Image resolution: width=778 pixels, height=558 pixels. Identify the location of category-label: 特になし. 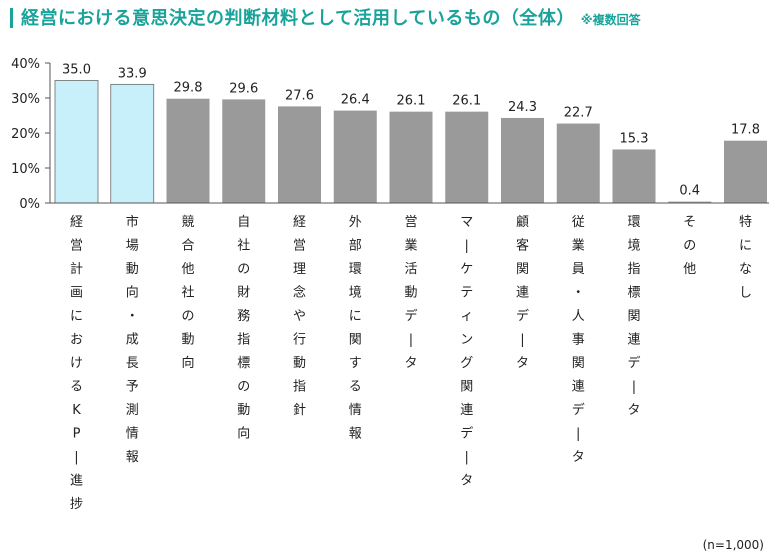
(745, 258).